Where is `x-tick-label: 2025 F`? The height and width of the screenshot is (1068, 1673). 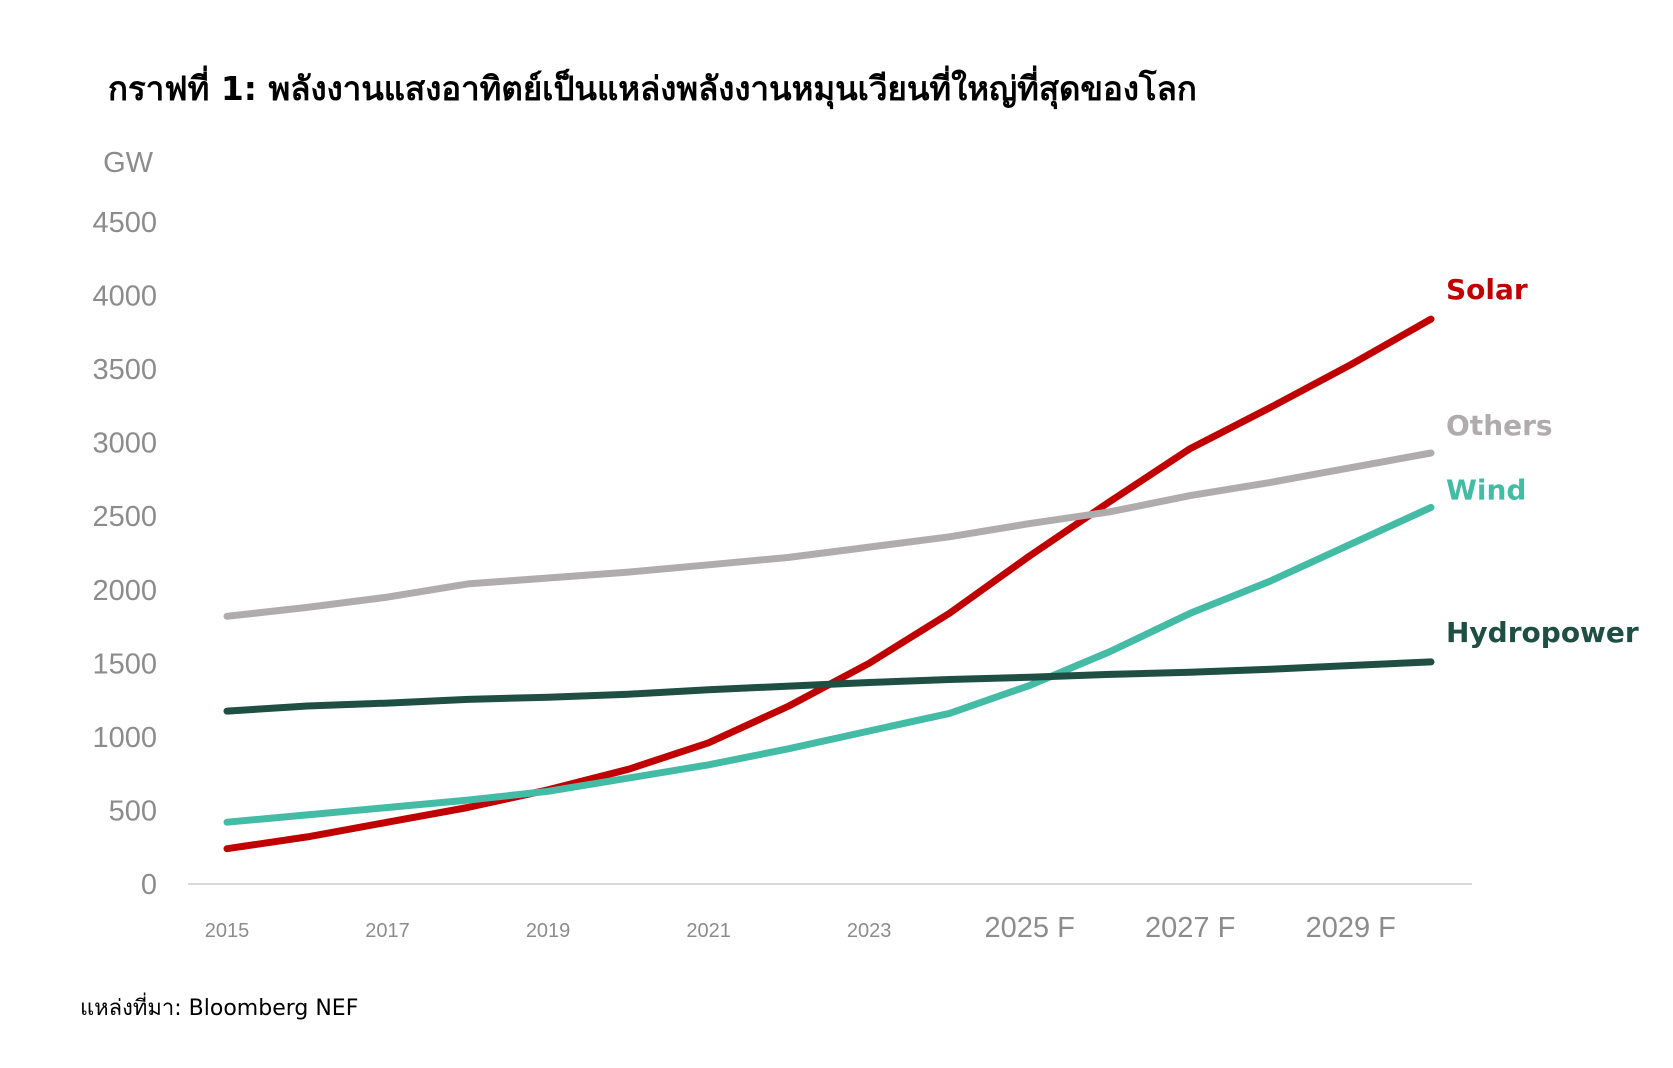
x-tick-label: 2025 F is located at coordinates (1030, 928).